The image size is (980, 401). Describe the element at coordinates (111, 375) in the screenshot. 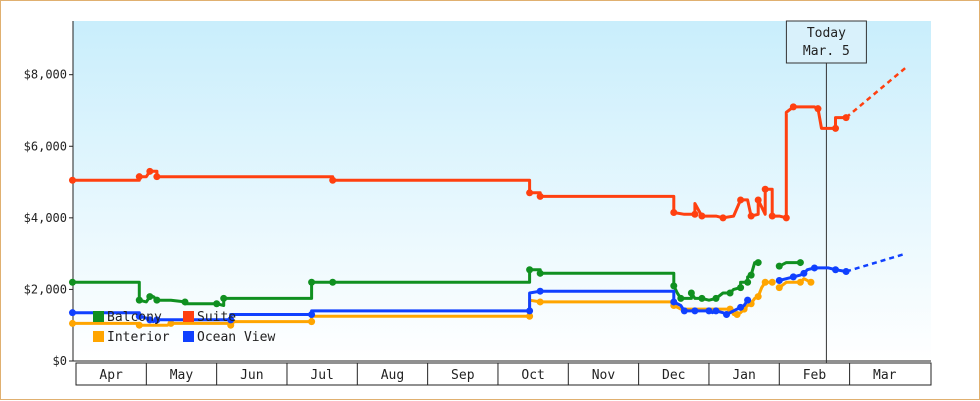

I see `month-label: Apr` at that location.